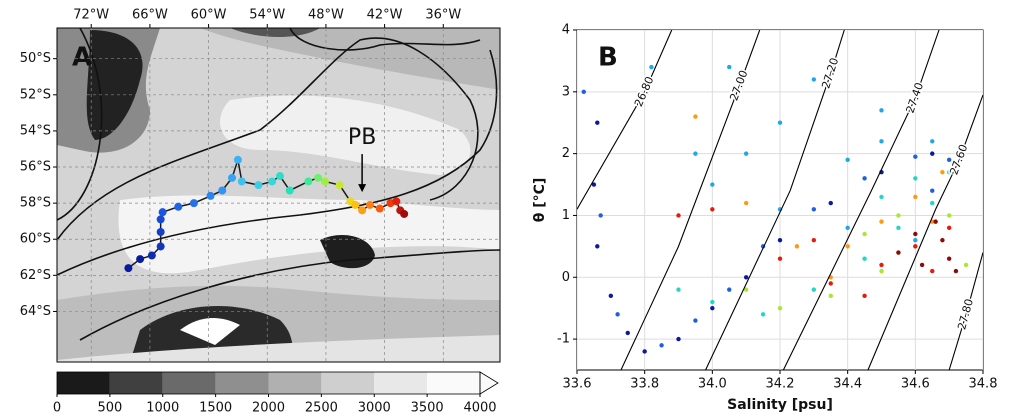 The image size is (1012, 416). Describe the element at coordinates (566, 30) in the screenshot. I see `y-tick-label: 4` at that location.